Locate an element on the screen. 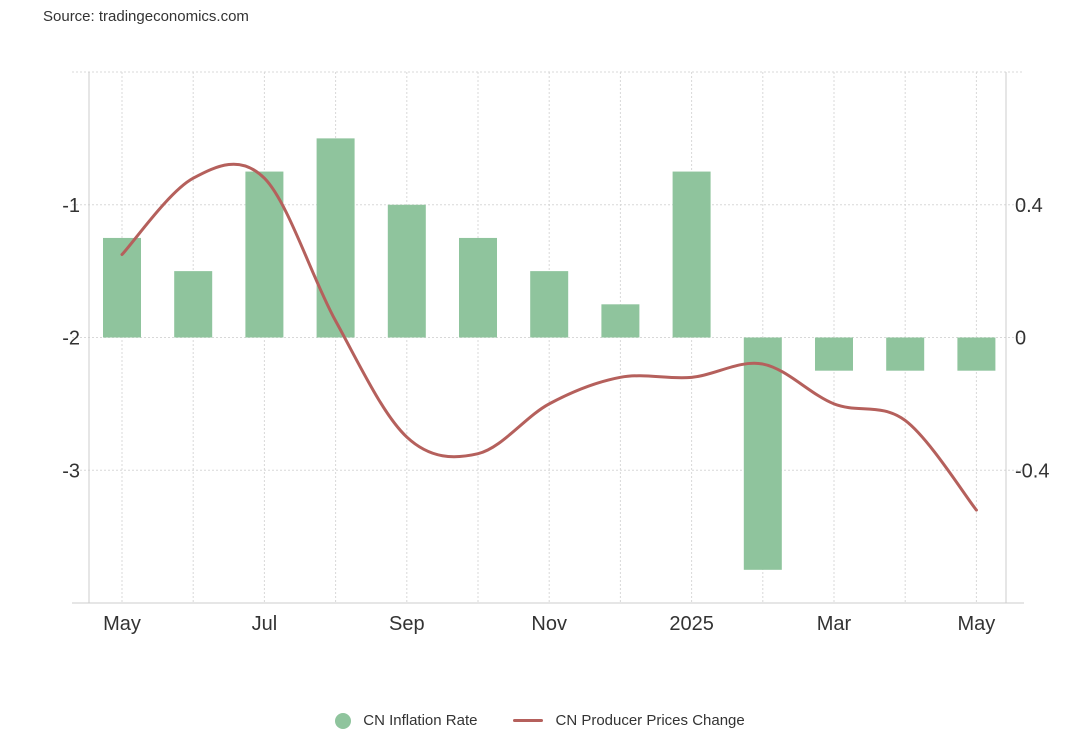  right-tick-label: -0.4 is located at coordinates (1032, 471).